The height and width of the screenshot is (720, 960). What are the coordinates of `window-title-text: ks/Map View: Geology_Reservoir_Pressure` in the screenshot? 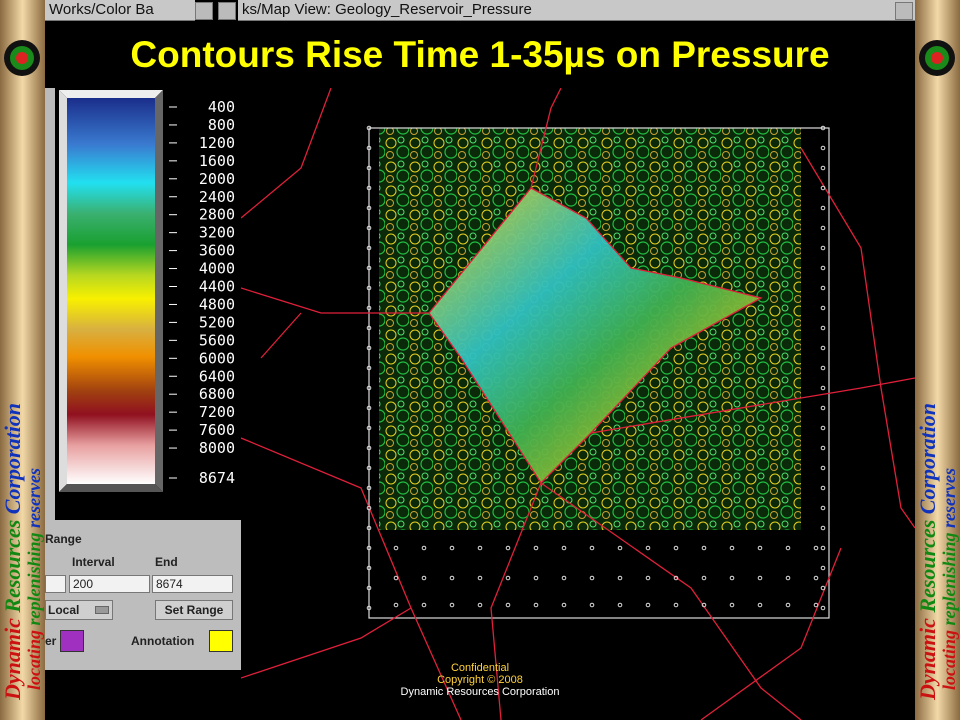 It's located at (387, 9).